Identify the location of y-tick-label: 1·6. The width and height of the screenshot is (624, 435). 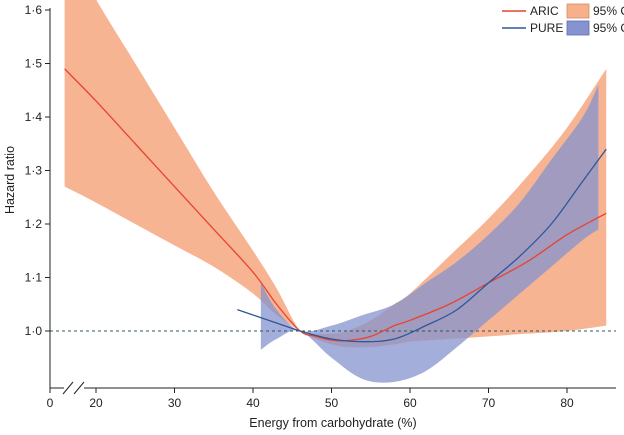
(34, 10).